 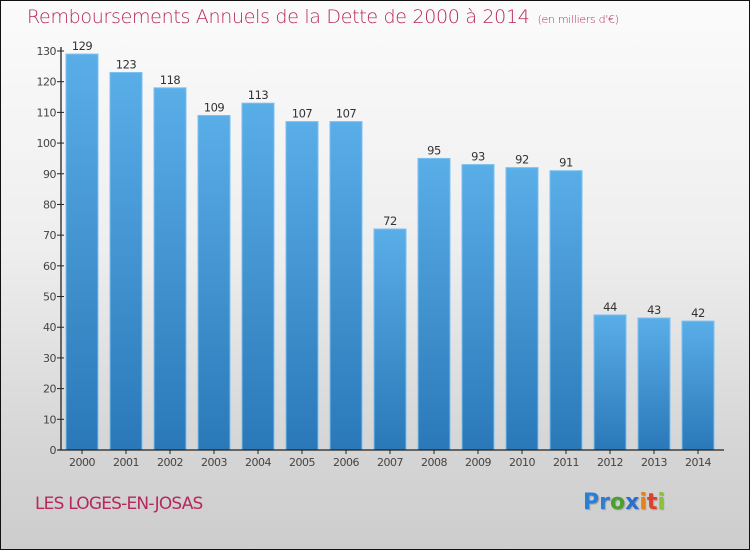 What do you see at coordinates (566, 462) in the screenshot?
I see `x-tick-label-2011: 2011` at bounding box center [566, 462].